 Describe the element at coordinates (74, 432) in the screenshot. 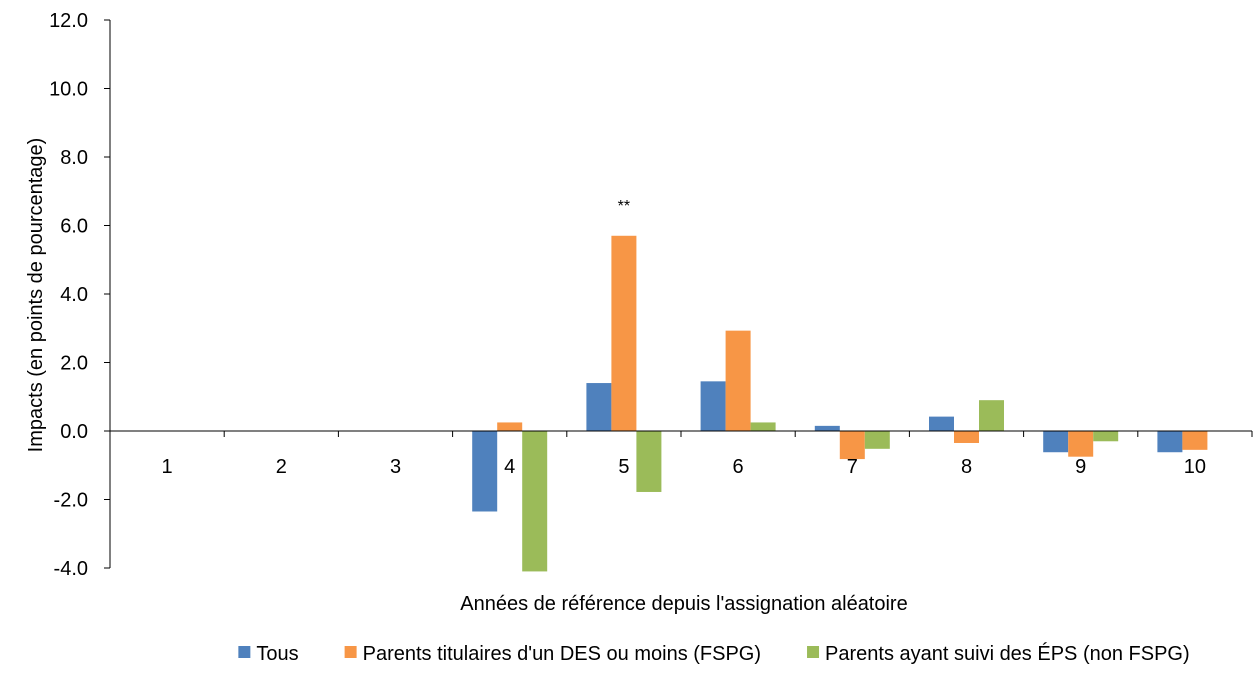

I see `y-tick-label: 0.0` at that location.